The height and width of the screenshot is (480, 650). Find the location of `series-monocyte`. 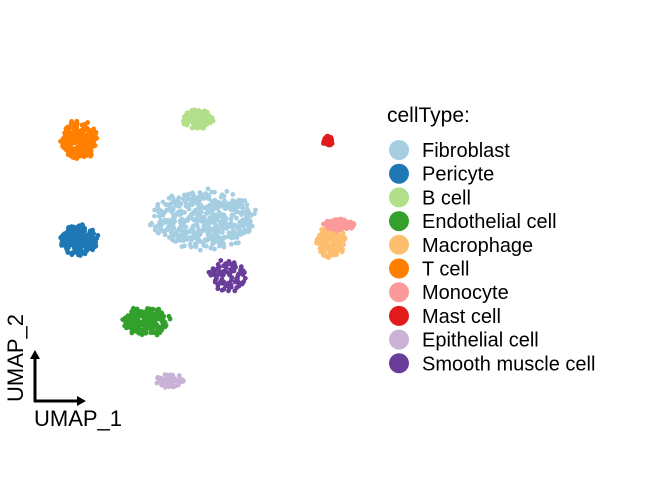

series-monocyte is located at coordinates (339, 225).